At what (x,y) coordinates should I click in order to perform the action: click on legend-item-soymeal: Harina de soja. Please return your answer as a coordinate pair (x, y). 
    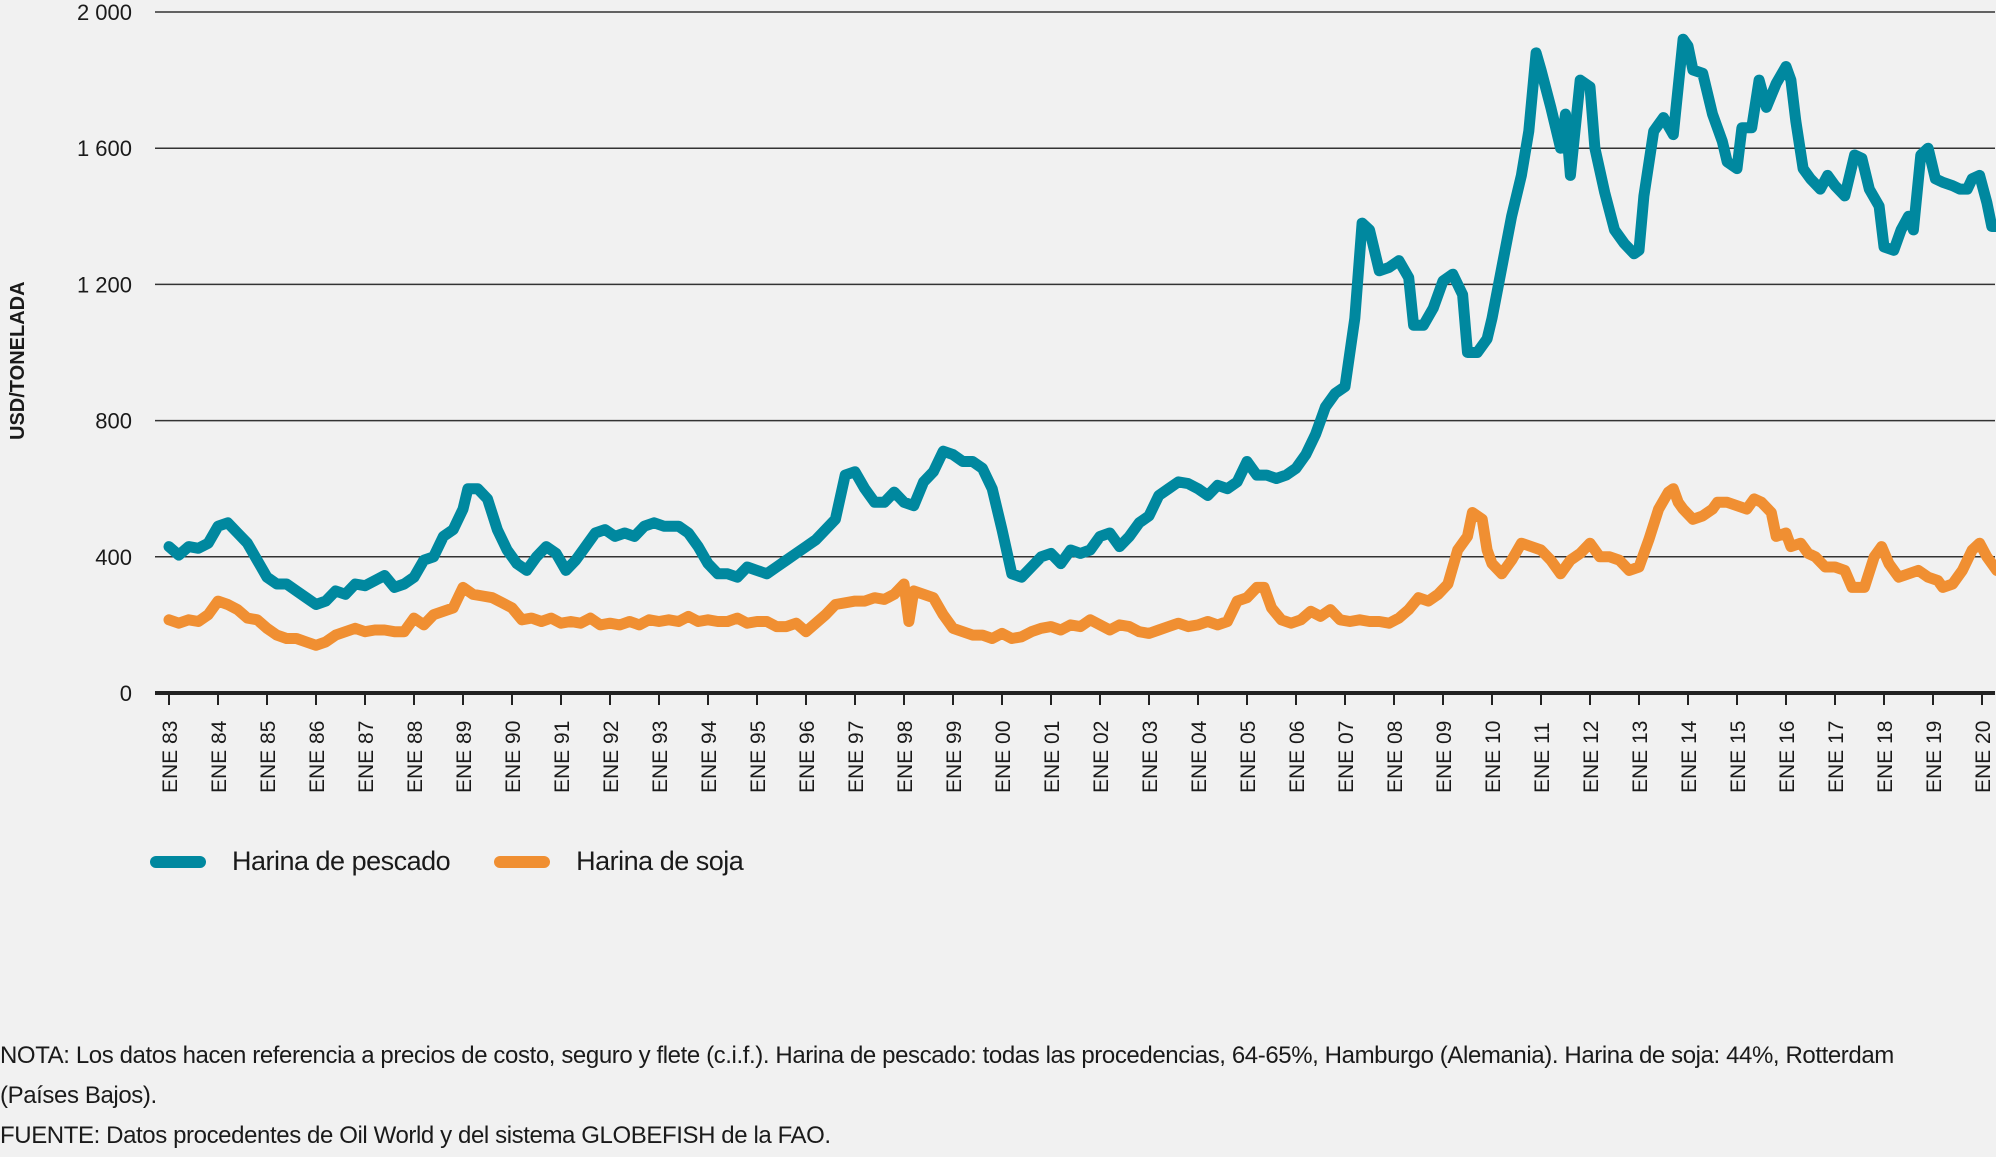
    Looking at the image, I should click on (619, 861).